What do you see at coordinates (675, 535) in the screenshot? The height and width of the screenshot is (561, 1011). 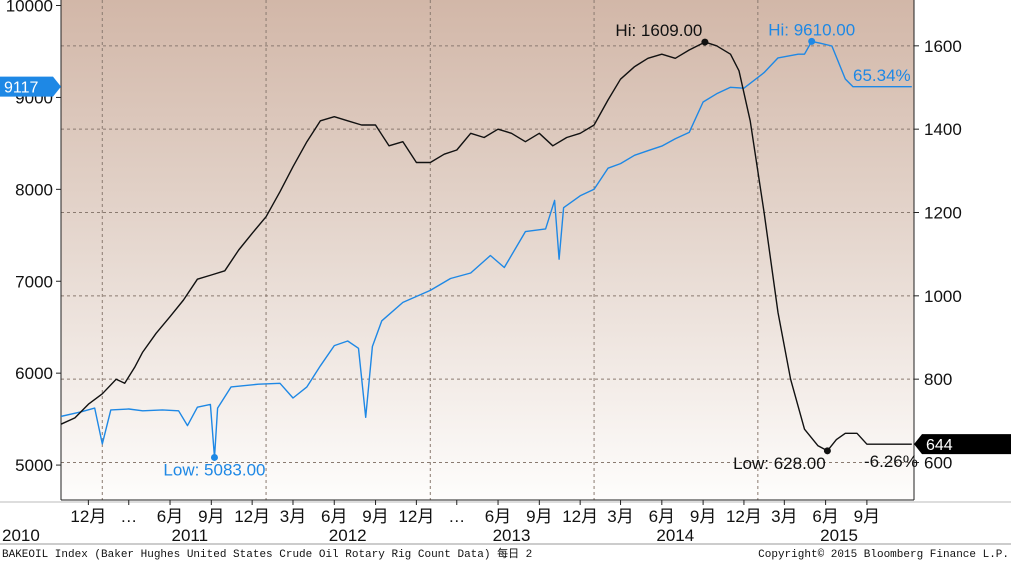 I see `x-year-label: 2014` at bounding box center [675, 535].